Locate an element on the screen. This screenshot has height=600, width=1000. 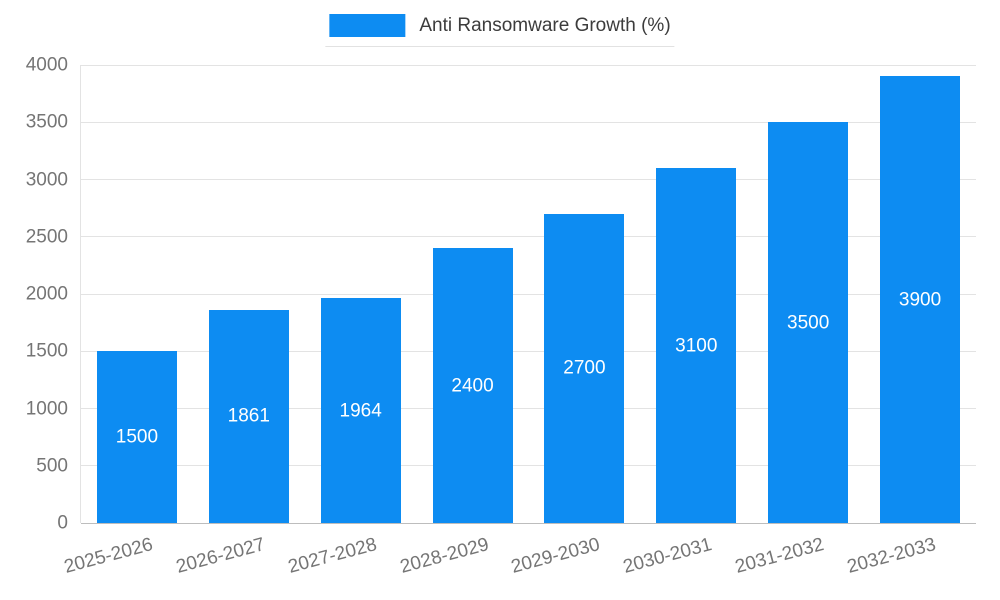
bar-value-label: 3500 is located at coordinates (808, 323).